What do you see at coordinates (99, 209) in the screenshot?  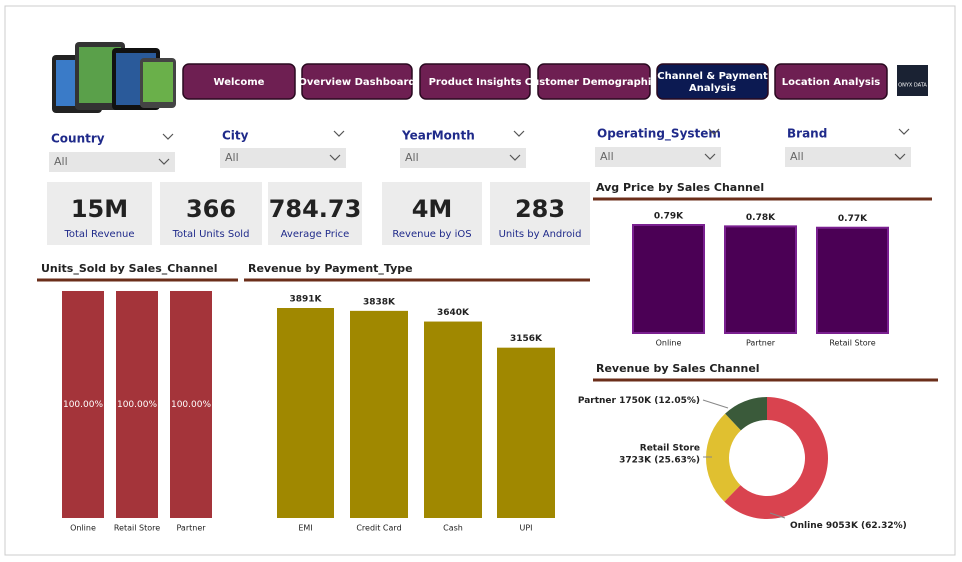 I see `kpi-value: 15M` at bounding box center [99, 209].